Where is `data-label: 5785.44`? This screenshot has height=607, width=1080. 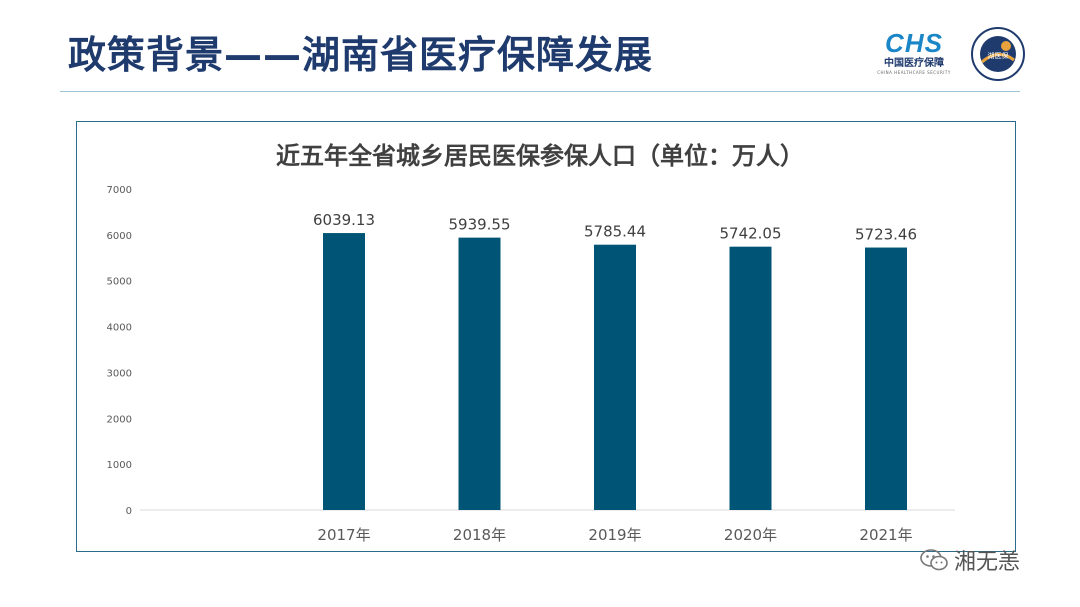 data-label: 5785.44 is located at coordinates (615, 232).